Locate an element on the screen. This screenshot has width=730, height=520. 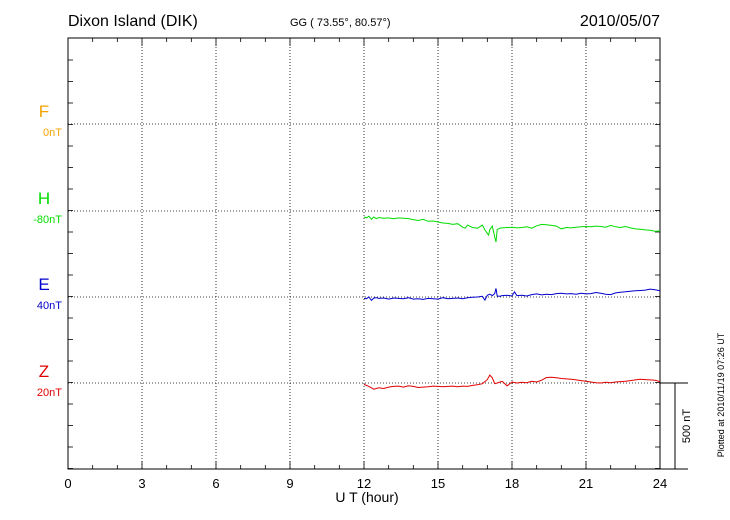
date-label: 2010/05/07 is located at coordinates (620, 21).